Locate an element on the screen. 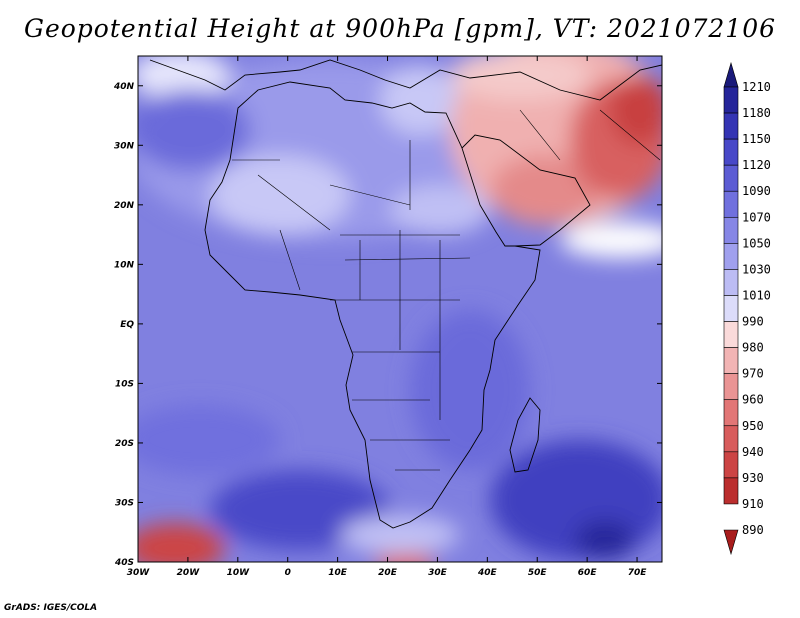 This screenshot has width=800, height=618. y-tick-label: EQ is located at coordinates (127, 325).